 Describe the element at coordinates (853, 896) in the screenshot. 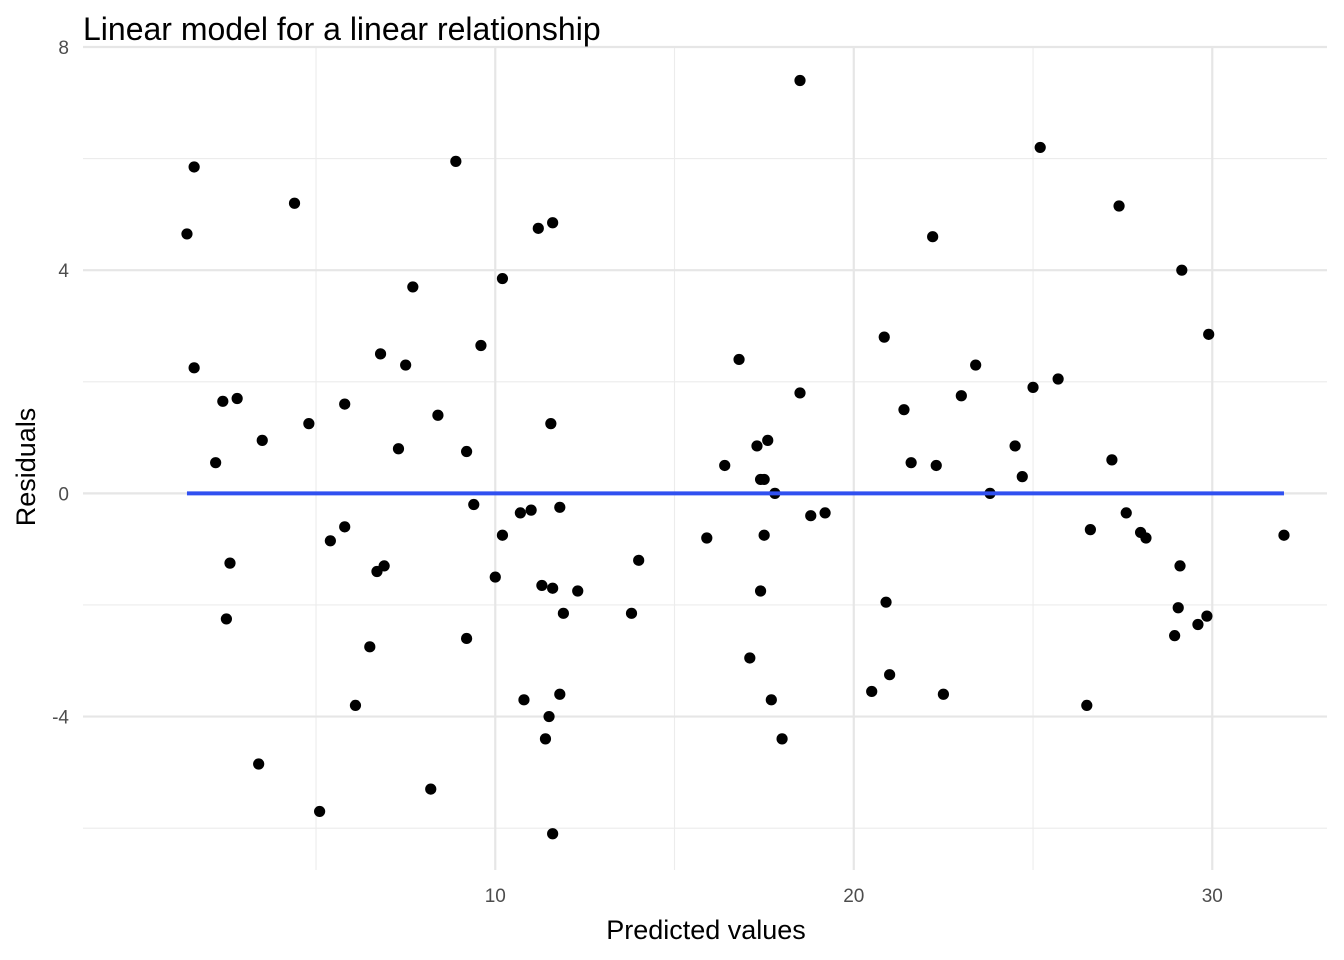

I see `x-tick-label: 20` at that location.